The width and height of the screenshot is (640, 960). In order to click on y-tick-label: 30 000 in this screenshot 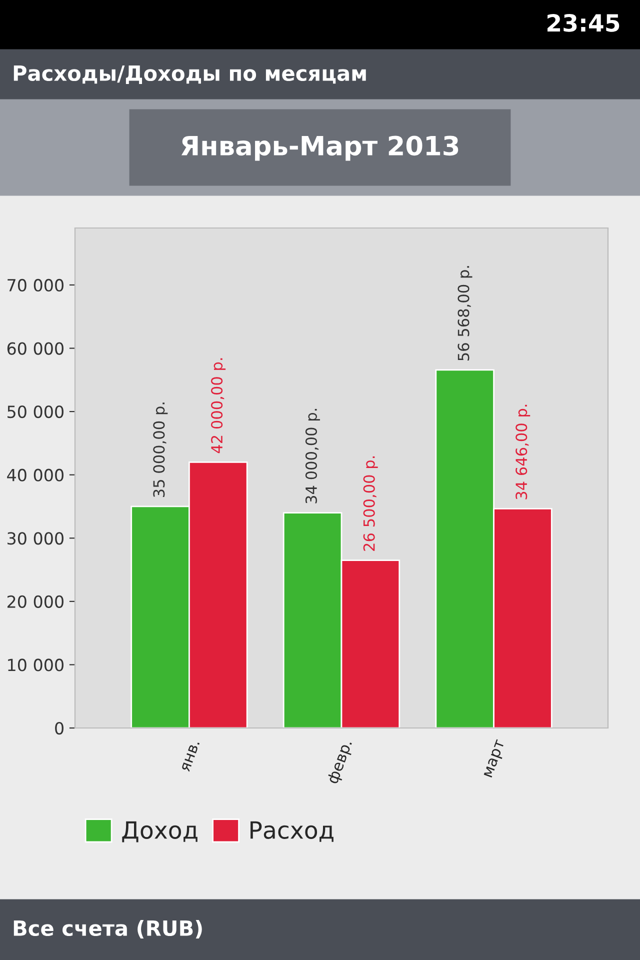, I will do `click(36, 538)`.